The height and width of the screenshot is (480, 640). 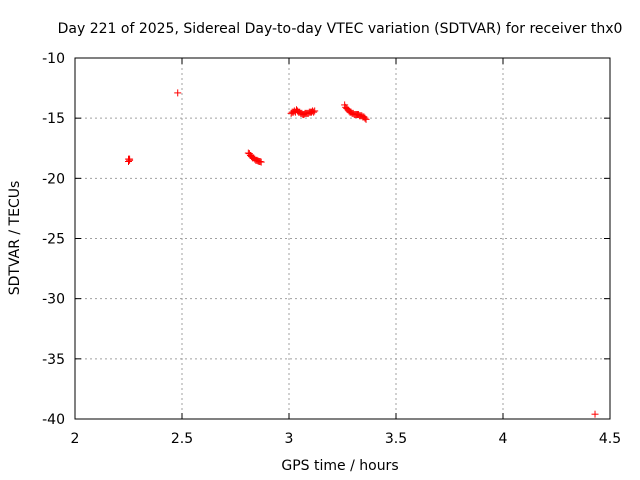 I want to click on x-tick-label: 4, so click(x=503, y=439).